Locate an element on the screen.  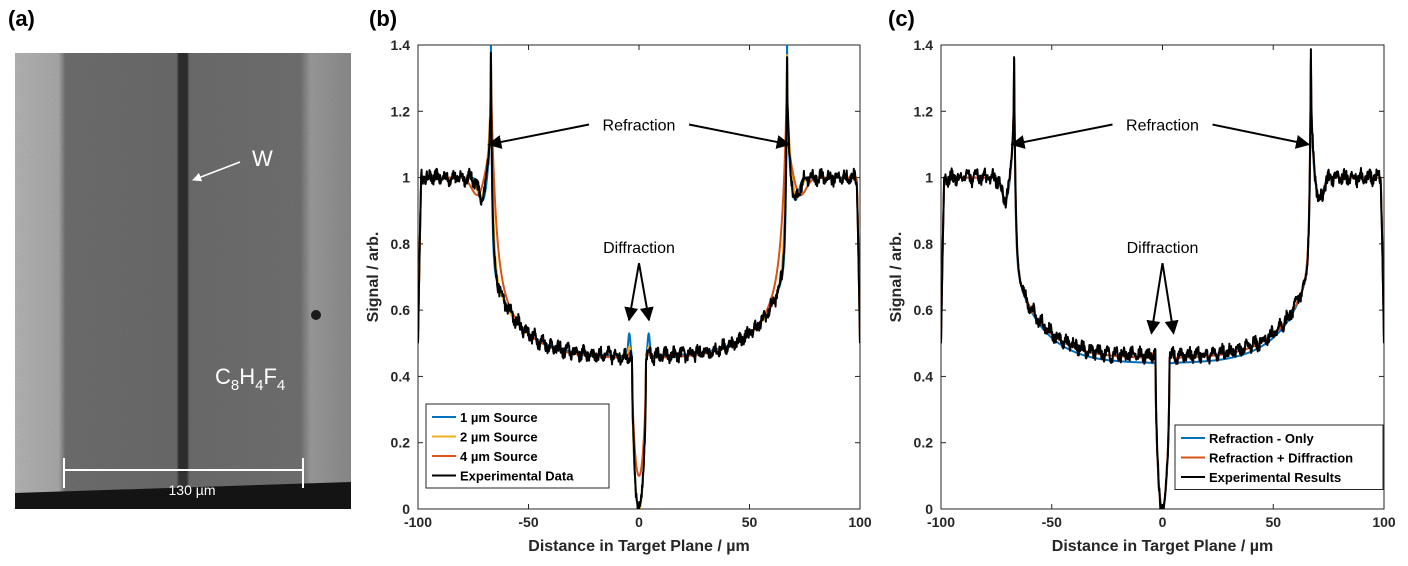
scale-bar-label: 130 µm is located at coordinates (192, 490).